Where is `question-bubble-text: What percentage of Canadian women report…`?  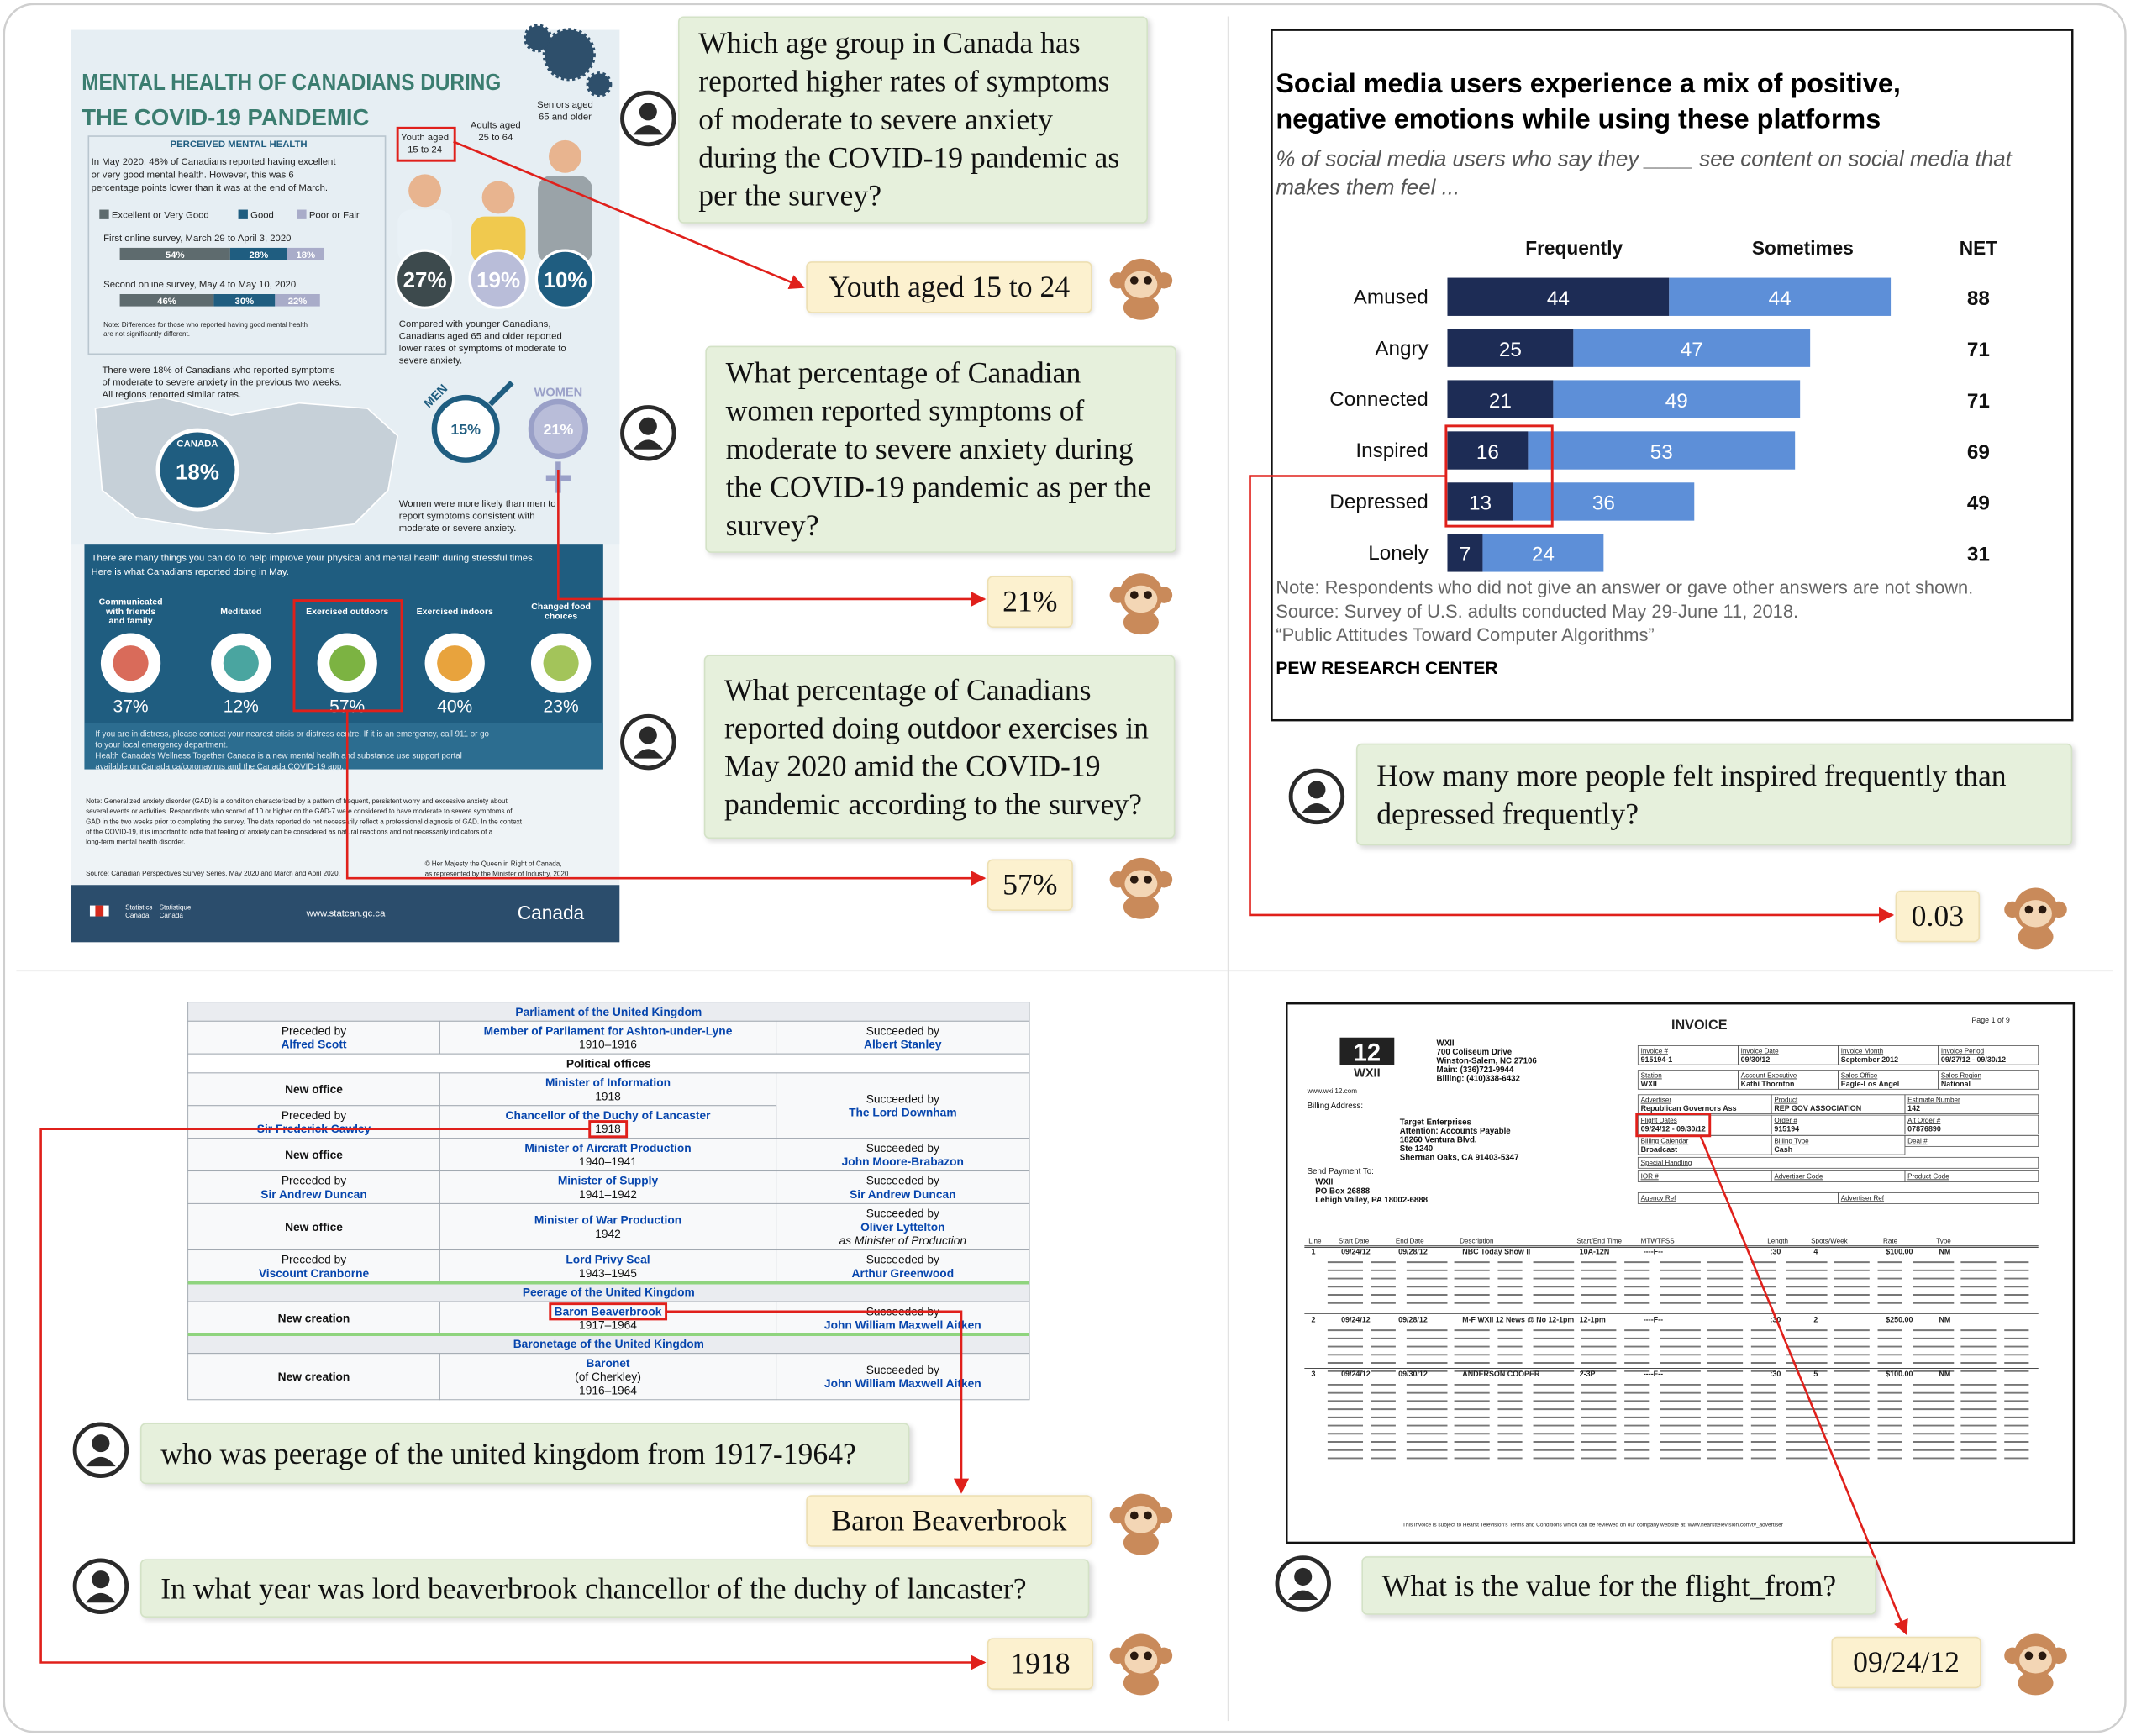 question-bubble-text: What percentage of Canadian women report… is located at coordinates (938, 448).